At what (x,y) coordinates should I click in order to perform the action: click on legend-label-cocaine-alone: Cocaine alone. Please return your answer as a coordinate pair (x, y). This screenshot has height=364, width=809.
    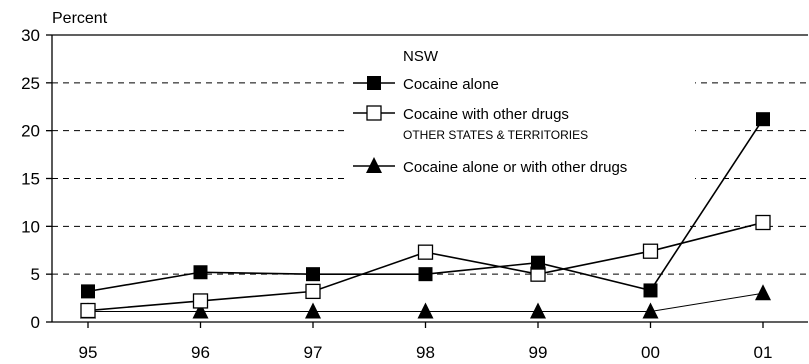
    Looking at the image, I should click on (451, 84).